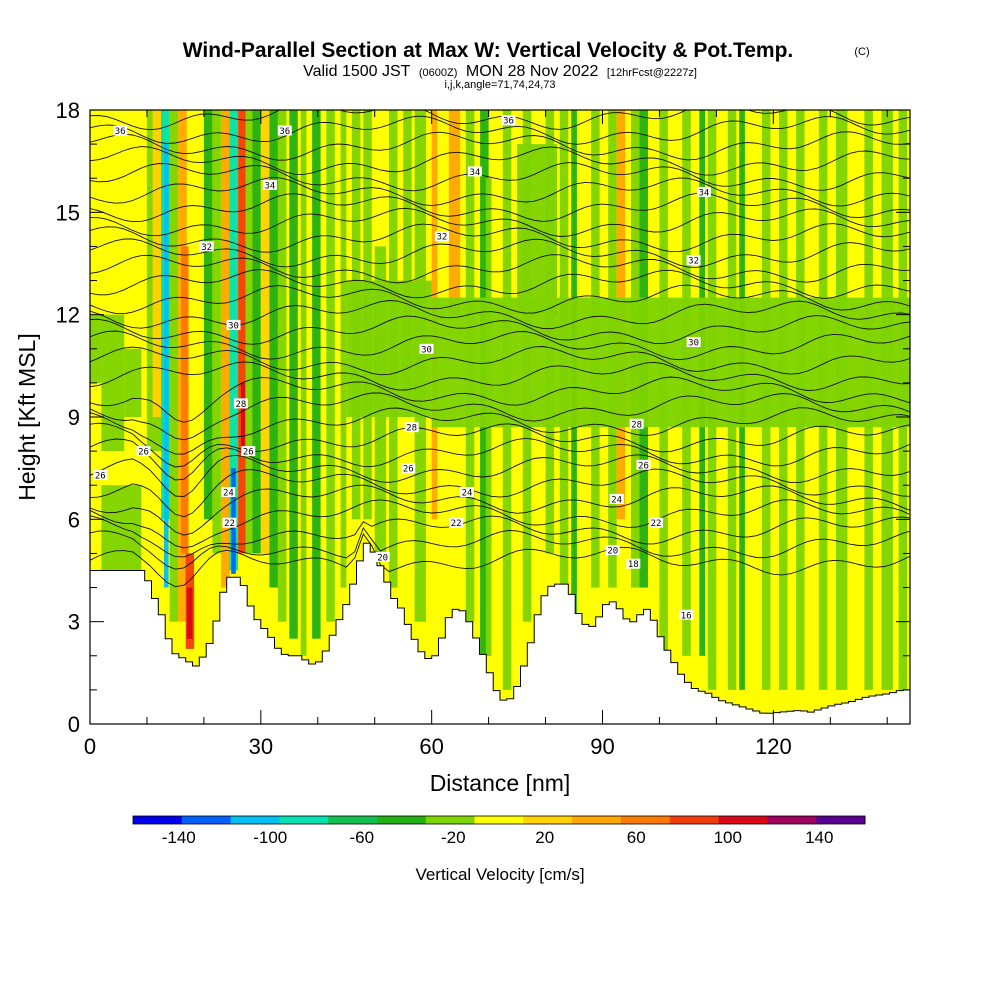 This screenshot has height=1000, width=1000. I want to click on colorbar-tick-label: 60, so click(636, 837).